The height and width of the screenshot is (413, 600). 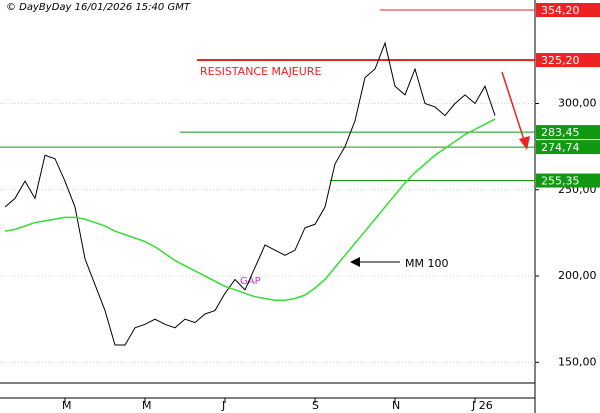 I want to click on y-tick-label: 300,00, so click(x=577, y=103).